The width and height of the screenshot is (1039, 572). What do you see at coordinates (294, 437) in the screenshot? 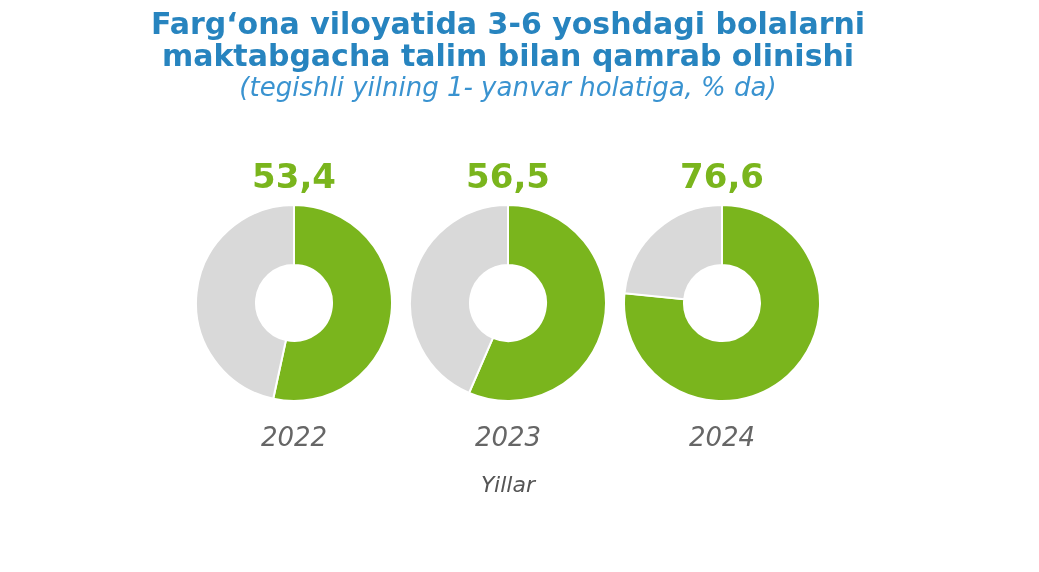
I see `text: 2022` at bounding box center [294, 437].